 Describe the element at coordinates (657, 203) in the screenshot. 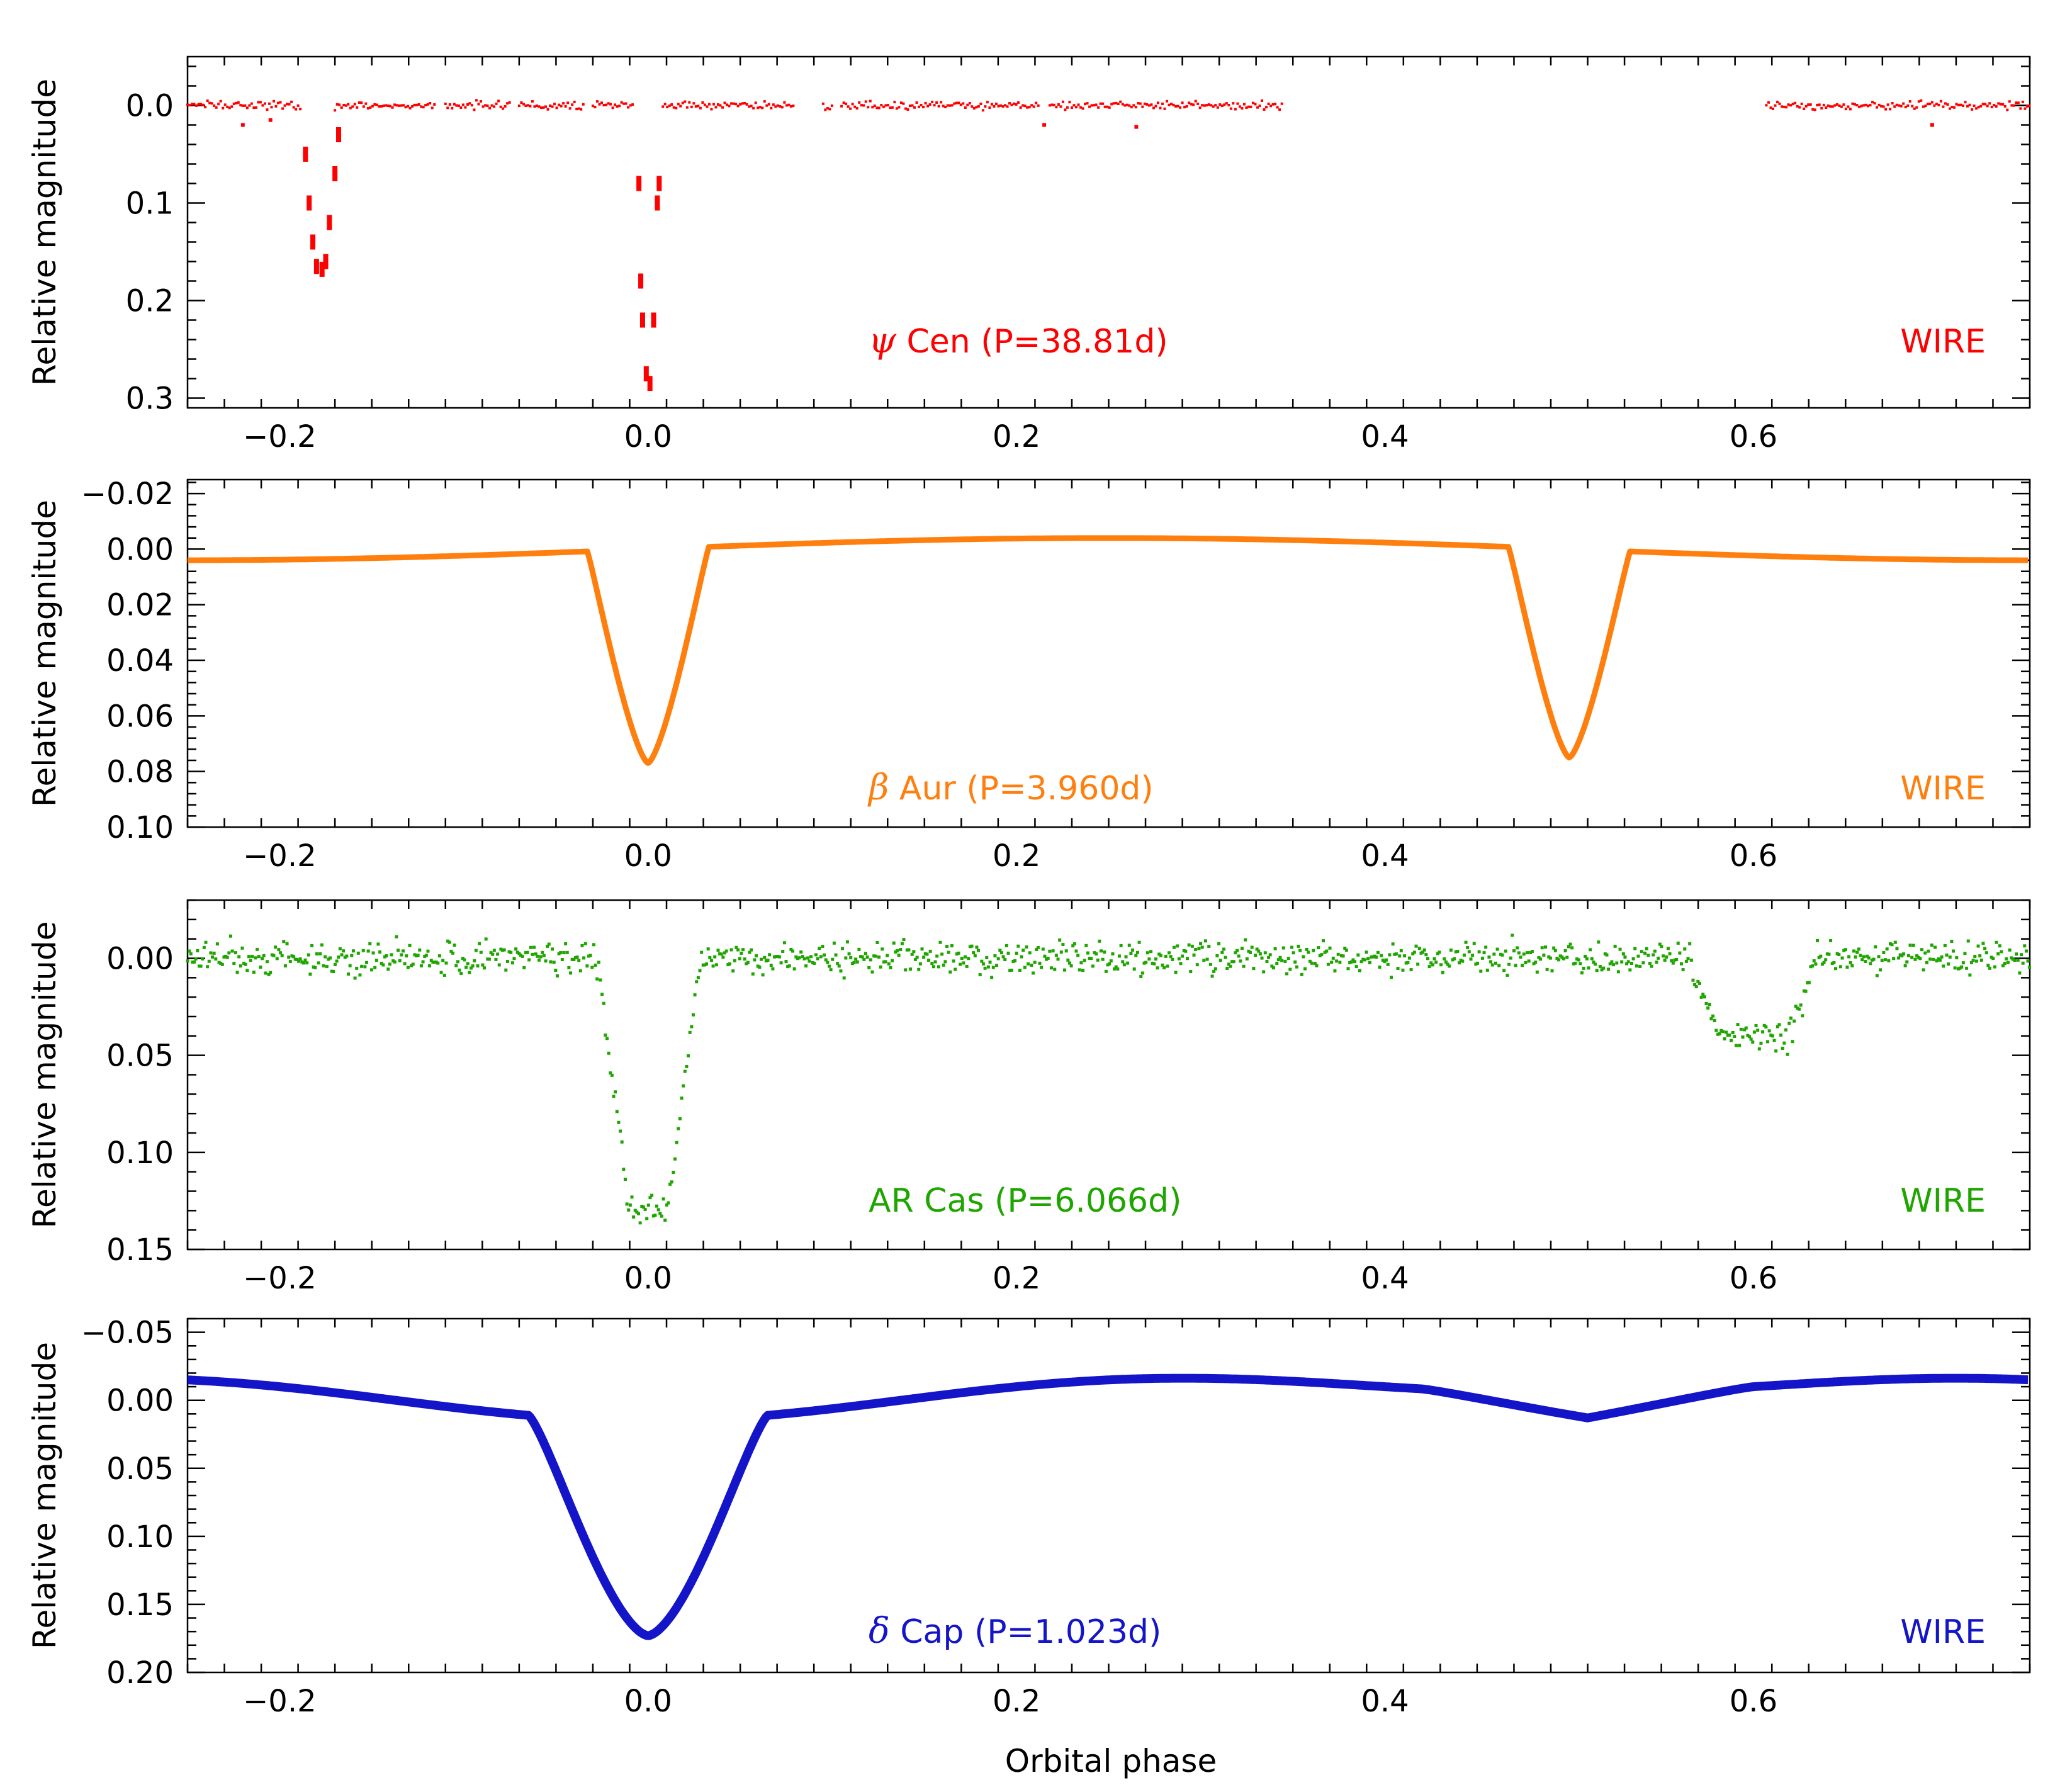

I see `eclipse-point` at that location.